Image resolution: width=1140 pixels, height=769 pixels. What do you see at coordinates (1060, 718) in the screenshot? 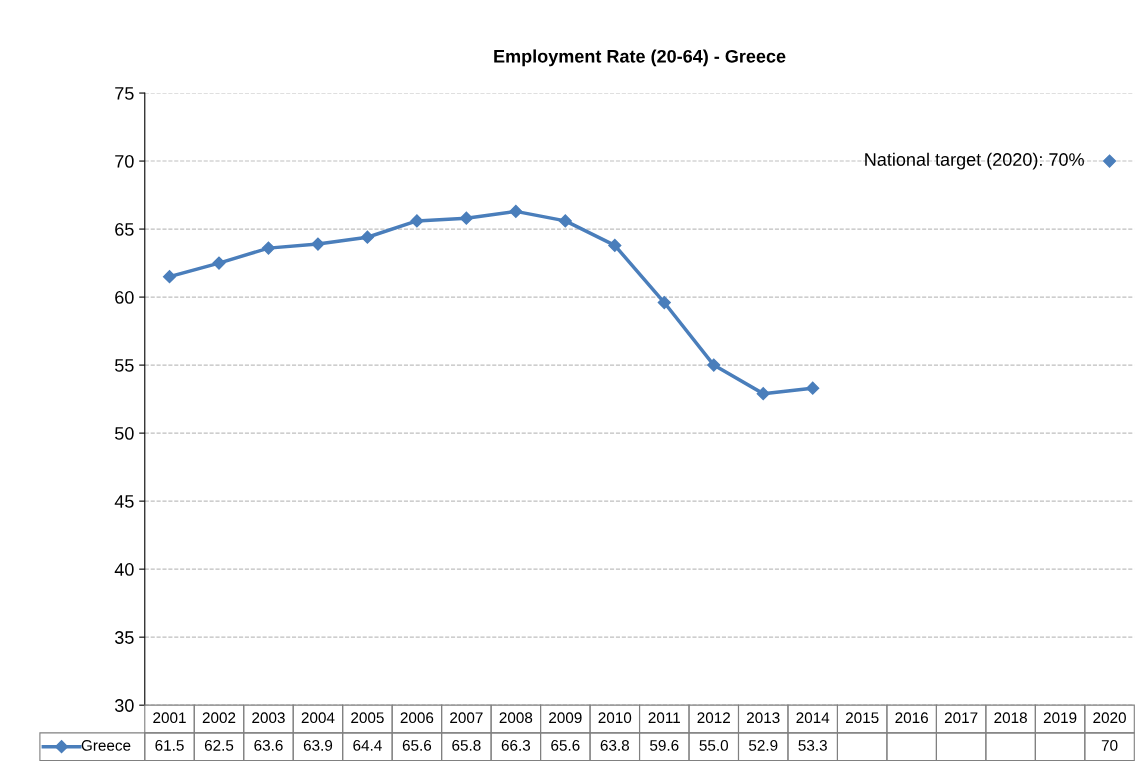
I see `x-tick-label: 2019` at bounding box center [1060, 718].